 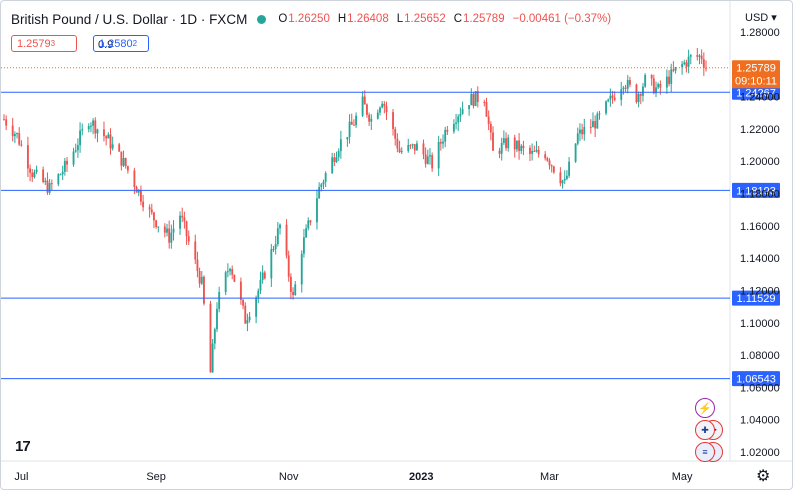 I want to click on y-tick-label: 1.14000, so click(x=760, y=259).